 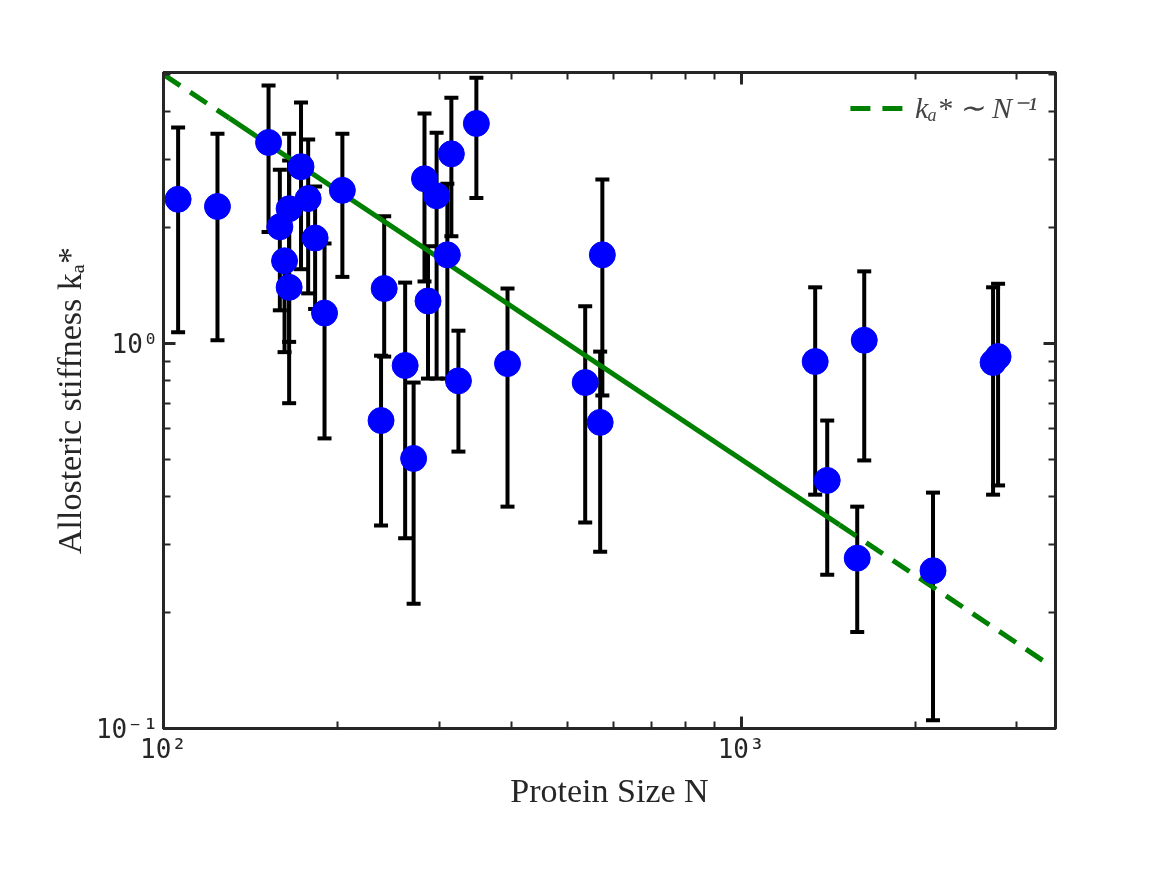 What do you see at coordinates (609, 790) in the screenshot?
I see `x-axis-title: Protein Size N` at bounding box center [609, 790].